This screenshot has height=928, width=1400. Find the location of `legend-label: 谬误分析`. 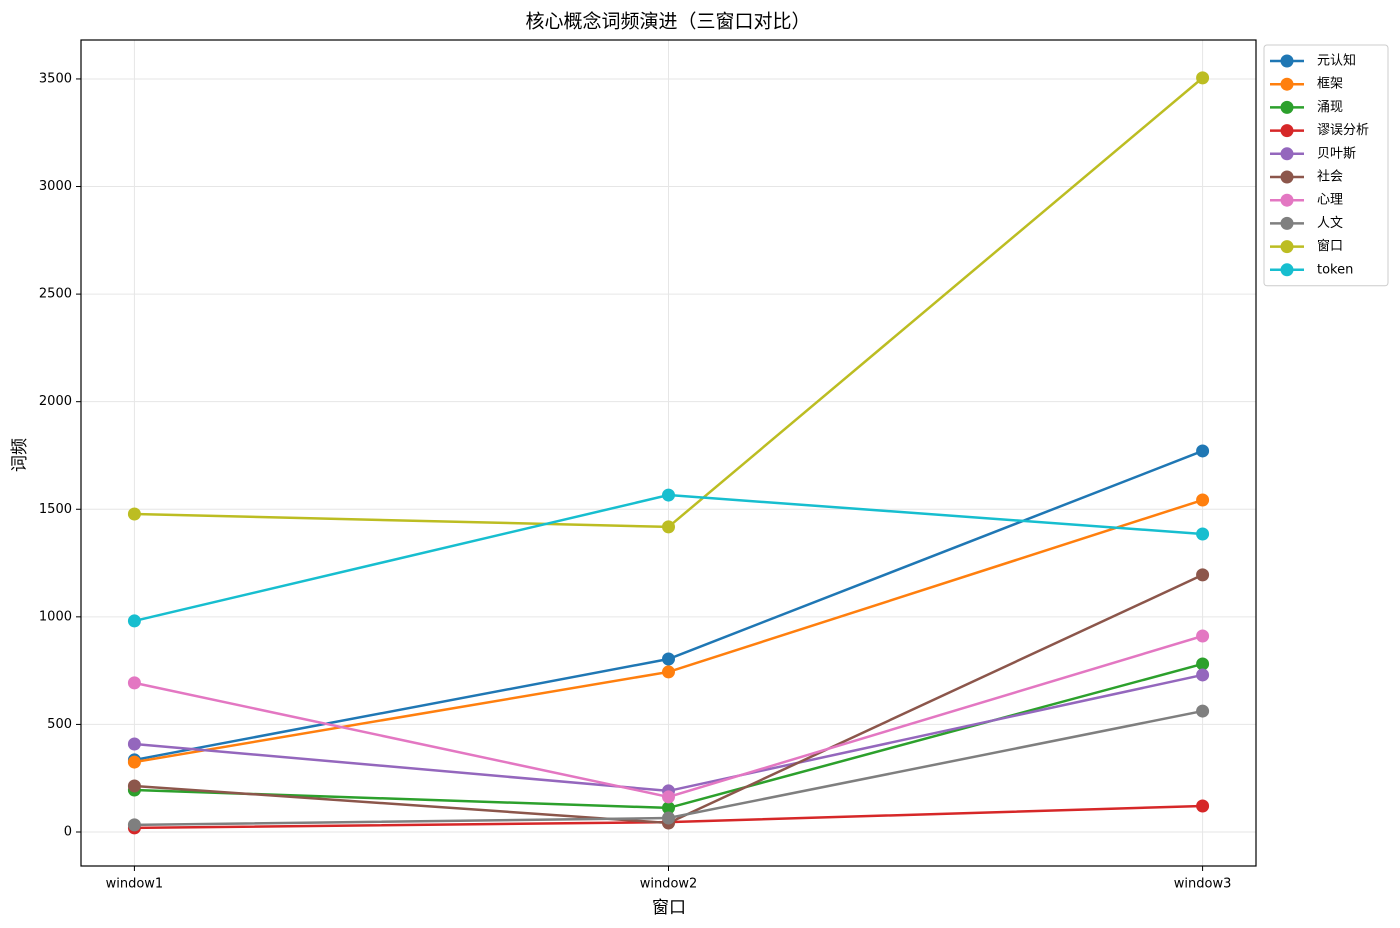

legend-label: 谬误分析 is located at coordinates (1343, 130).